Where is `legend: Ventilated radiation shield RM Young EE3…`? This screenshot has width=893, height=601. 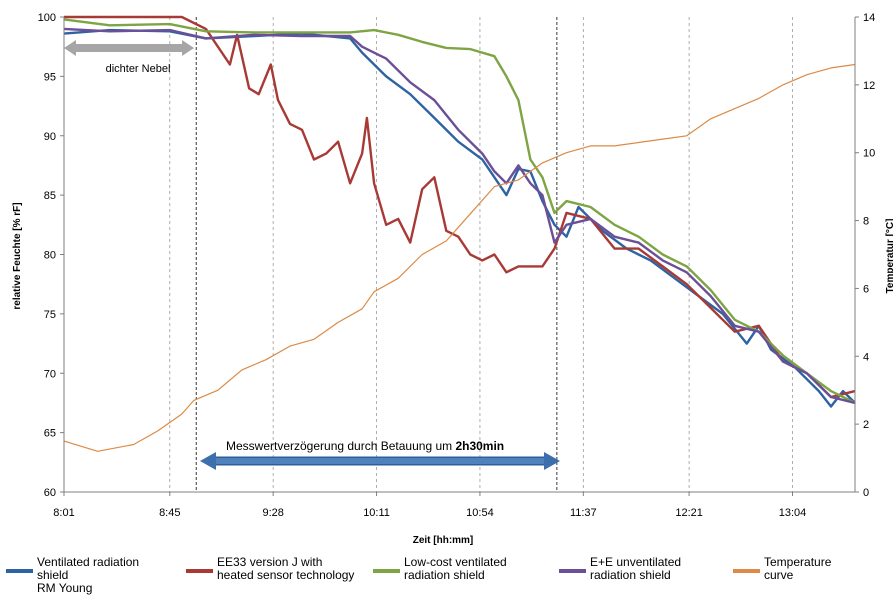 legend: Ventilated radiation shield RM Young EE3… is located at coordinates (446, 576).